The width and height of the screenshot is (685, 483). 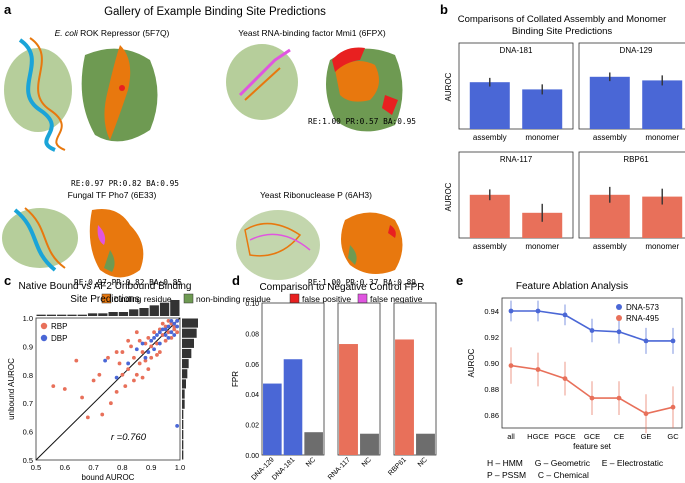 I want to click on legend-label-dna-573: DNA-573, so click(x=642, y=307).